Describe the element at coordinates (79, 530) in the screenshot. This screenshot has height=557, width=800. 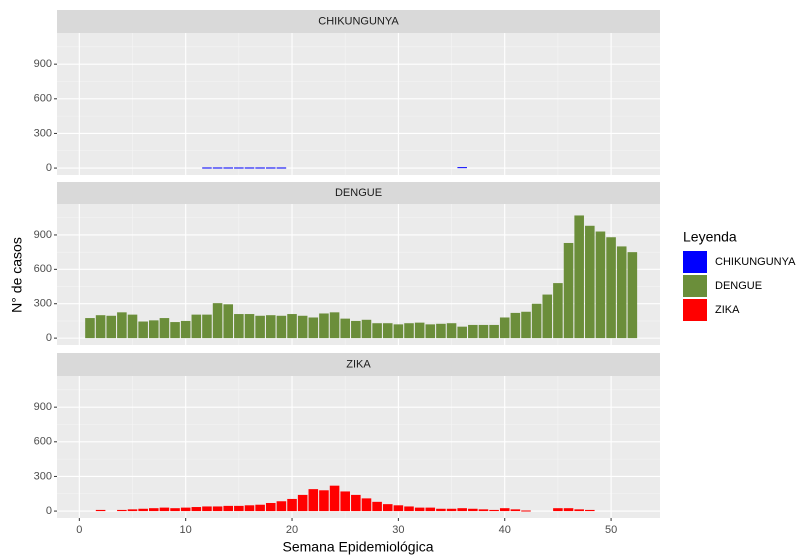
I see `x-tick-label: 0` at that location.